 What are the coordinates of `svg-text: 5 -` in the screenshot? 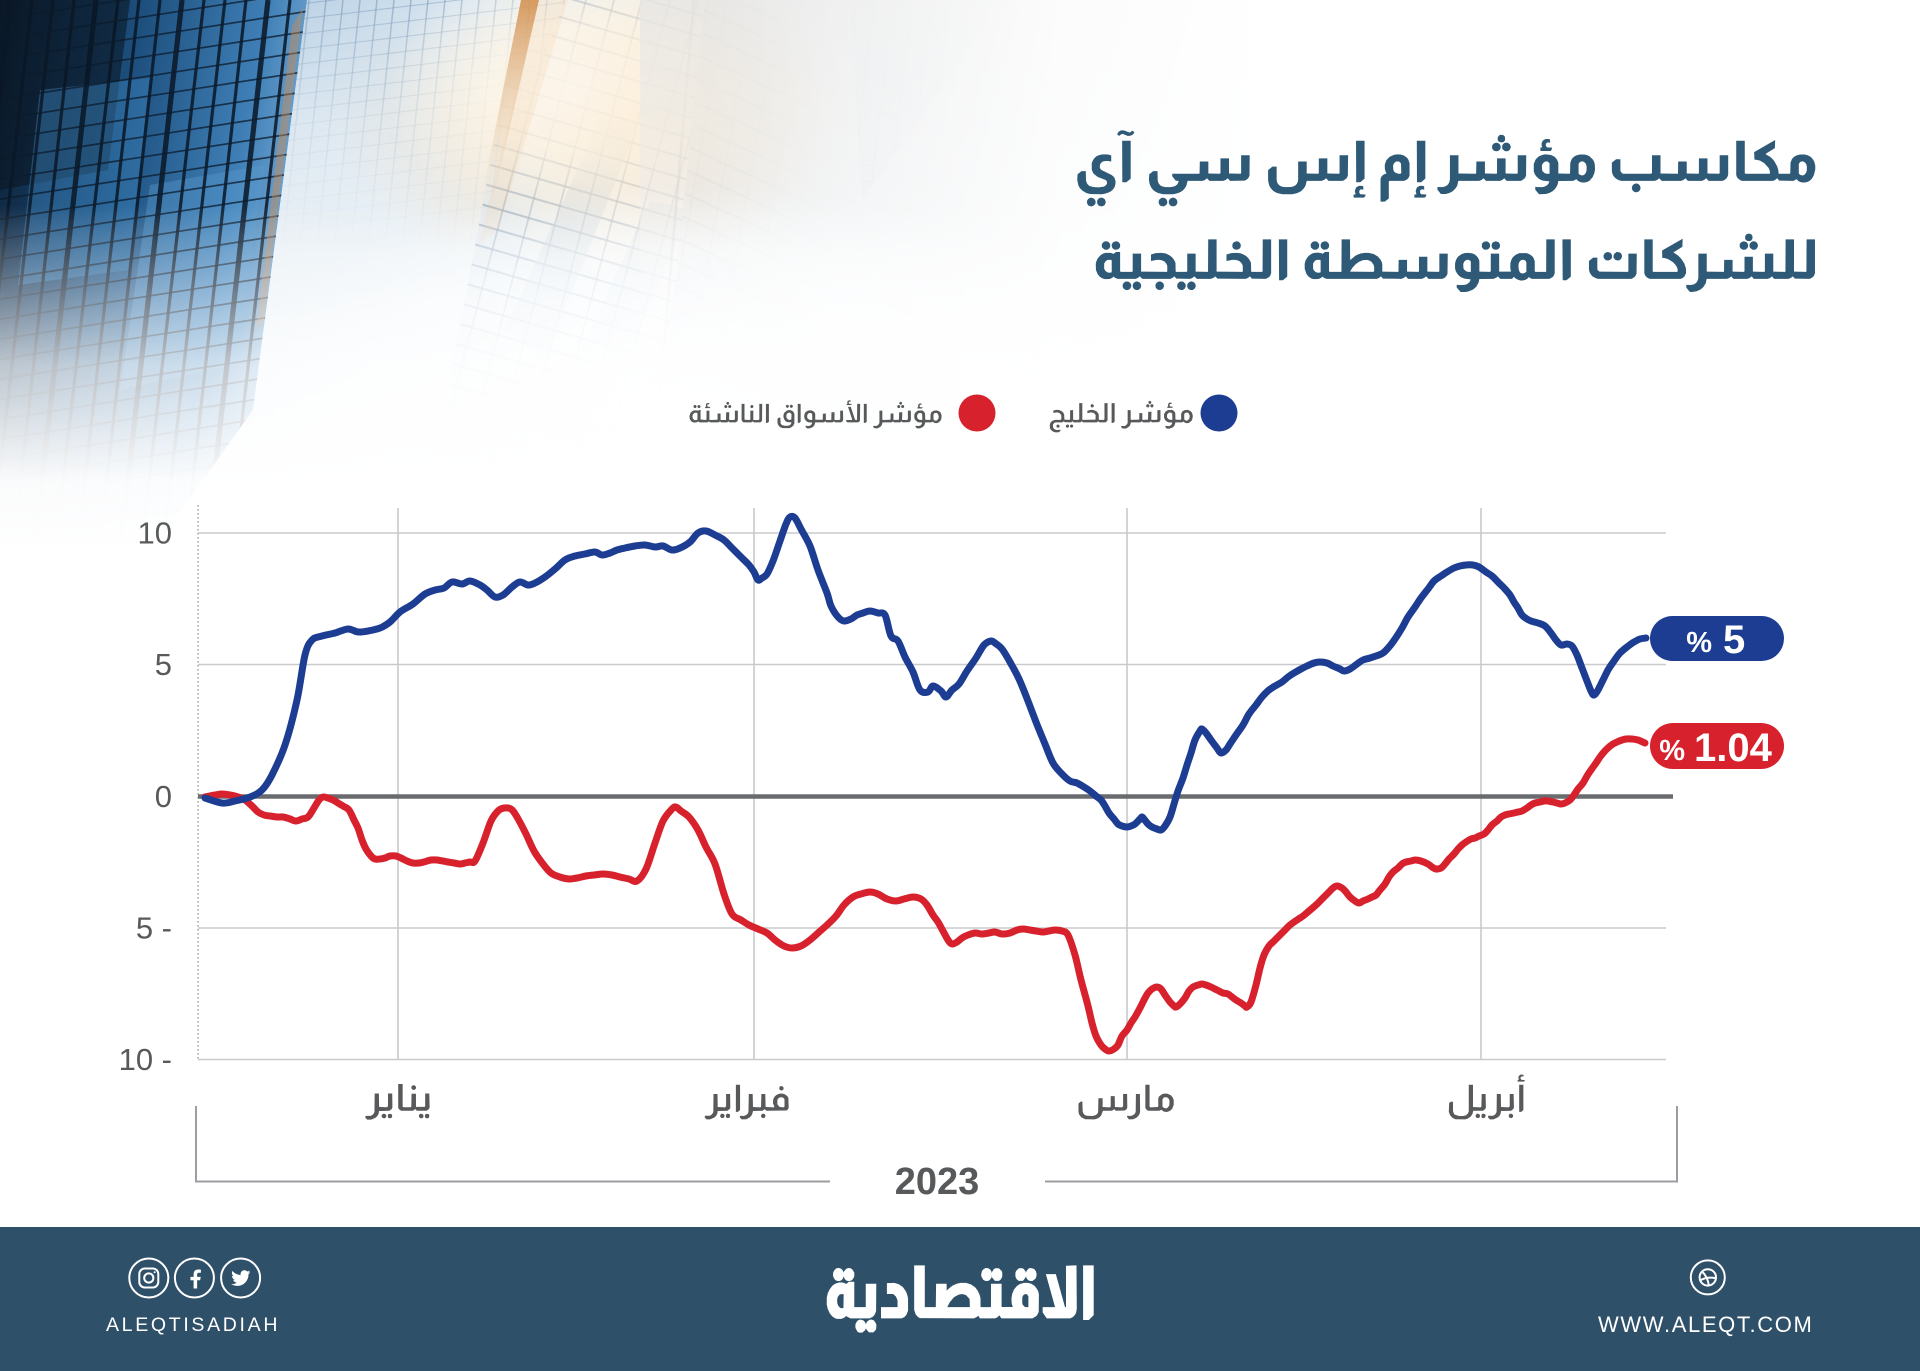 It's located at (154, 928).